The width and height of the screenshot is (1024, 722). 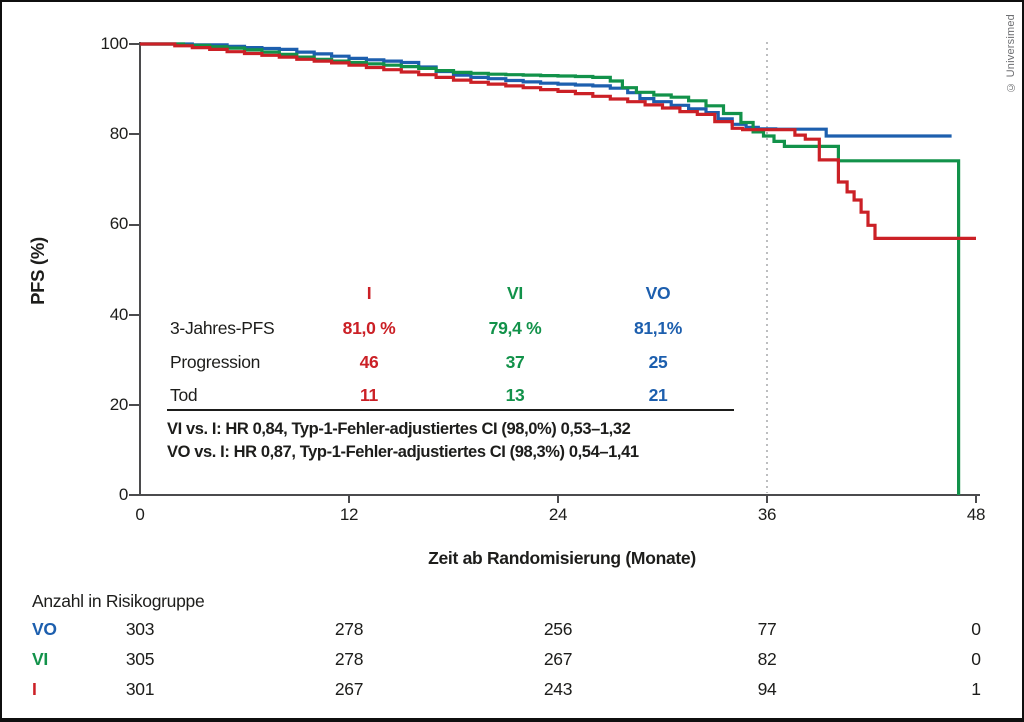 I want to click on risk-count-vi-m0: 305, so click(x=140, y=659).